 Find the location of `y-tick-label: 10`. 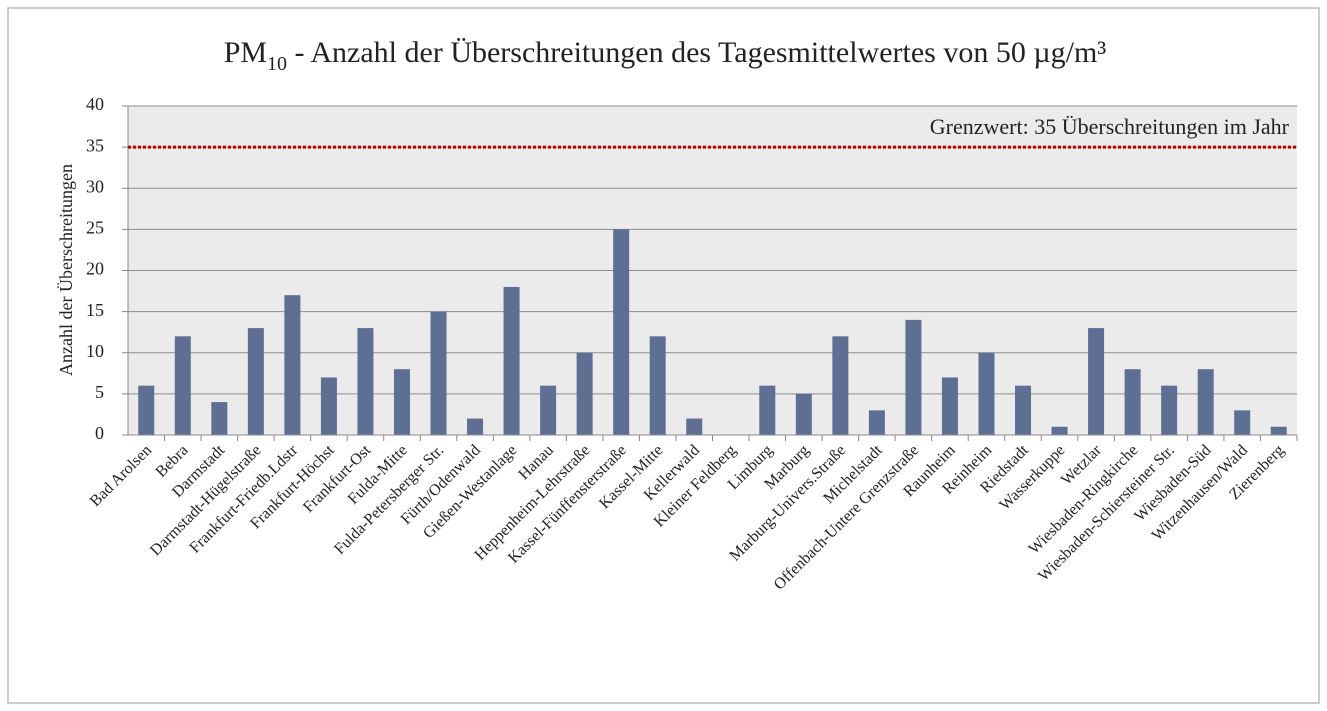

y-tick-label: 10 is located at coordinates (95, 351).